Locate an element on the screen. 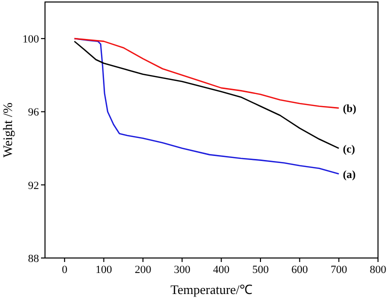 This screenshot has width=390, height=300. series-label: (b) is located at coordinates (349, 109).